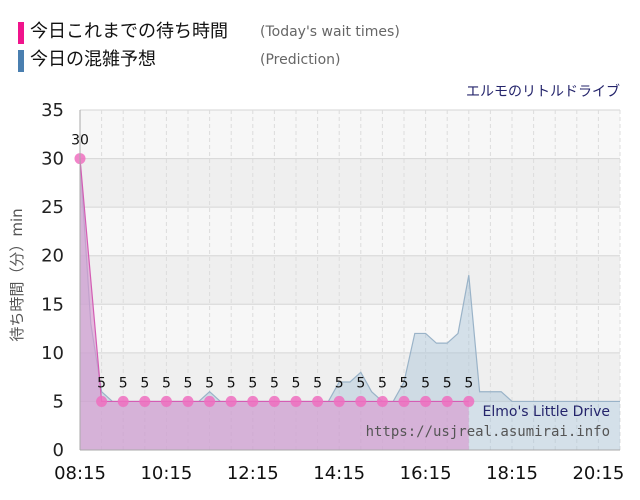 The height and width of the screenshot is (500, 640). I want to click on legend-label-prediction: 今日の混雑予想, so click(93, 59).